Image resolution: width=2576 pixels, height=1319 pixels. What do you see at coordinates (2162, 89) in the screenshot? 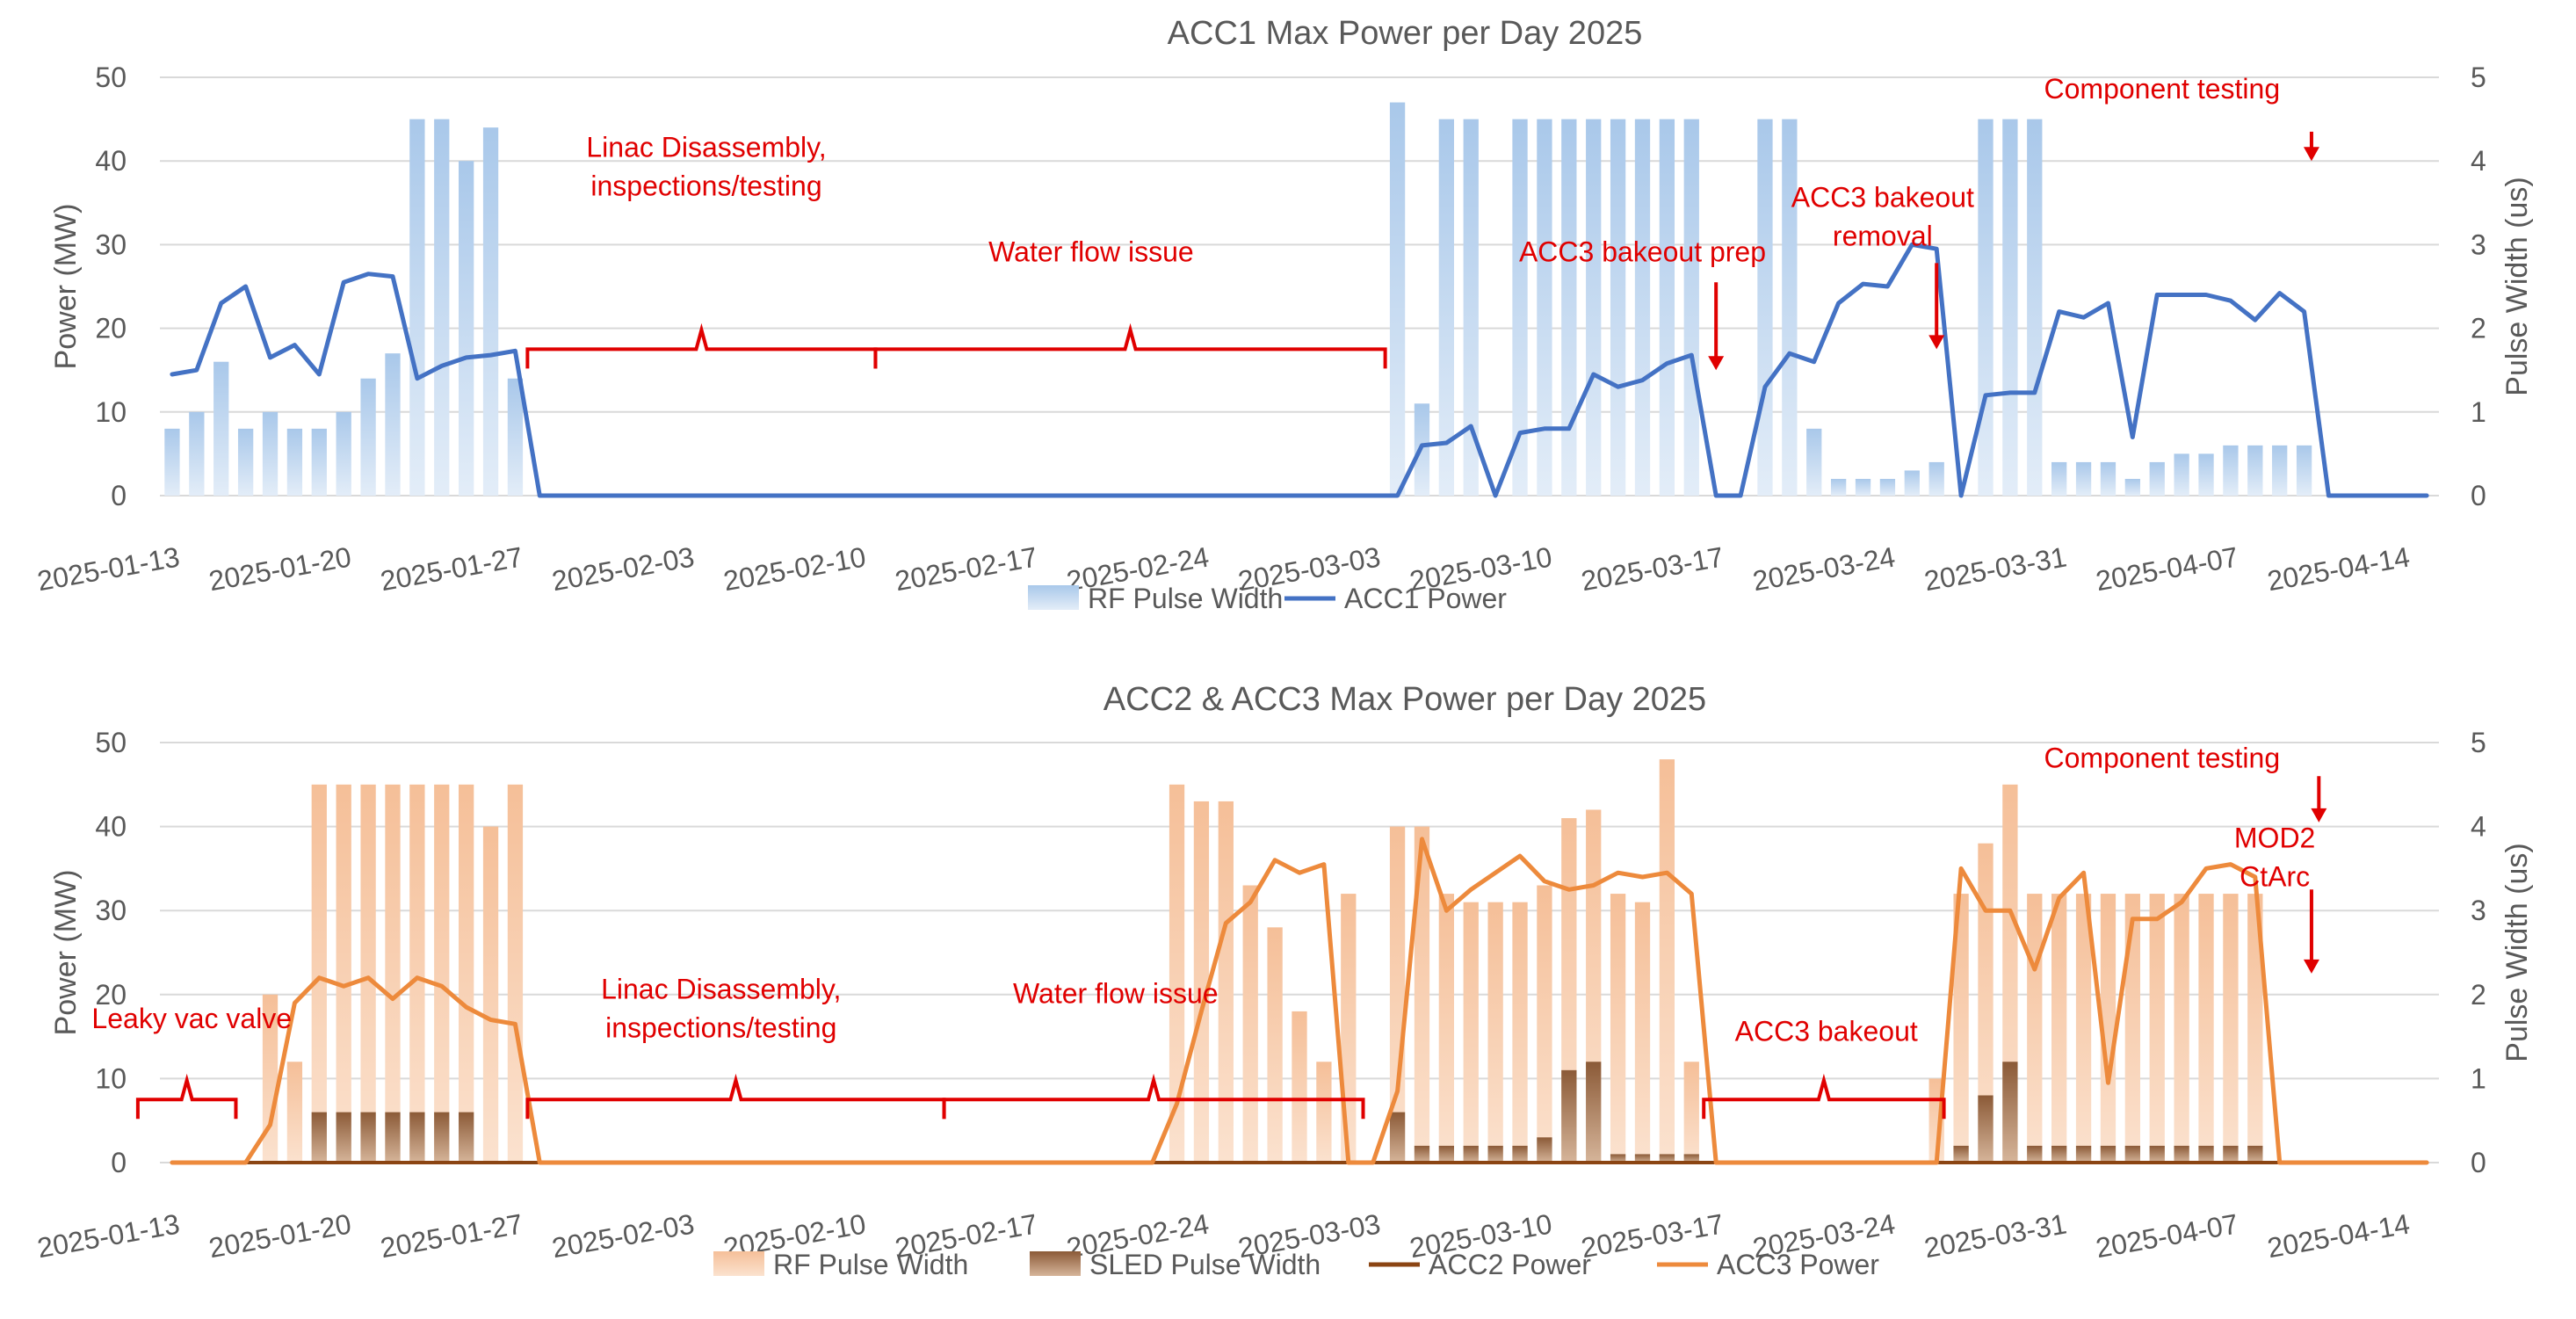
I see `annotation-text: Component testing` at bounding box center [2162, 89].